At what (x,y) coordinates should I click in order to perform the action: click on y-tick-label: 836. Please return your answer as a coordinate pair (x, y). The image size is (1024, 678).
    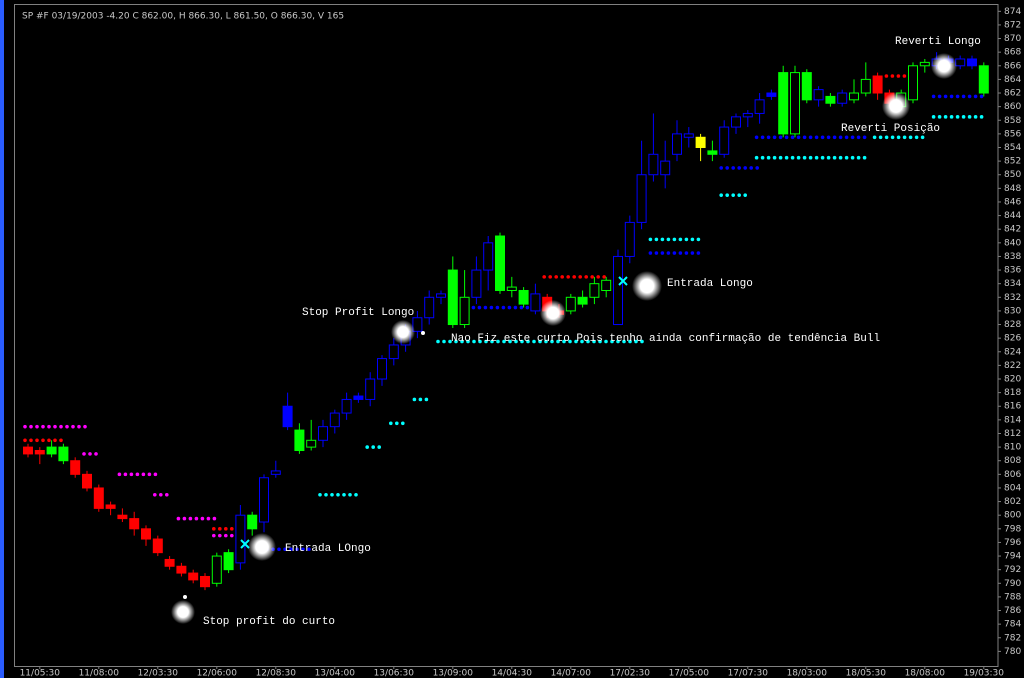
    Looking at the image, I should click on (1012, 271).